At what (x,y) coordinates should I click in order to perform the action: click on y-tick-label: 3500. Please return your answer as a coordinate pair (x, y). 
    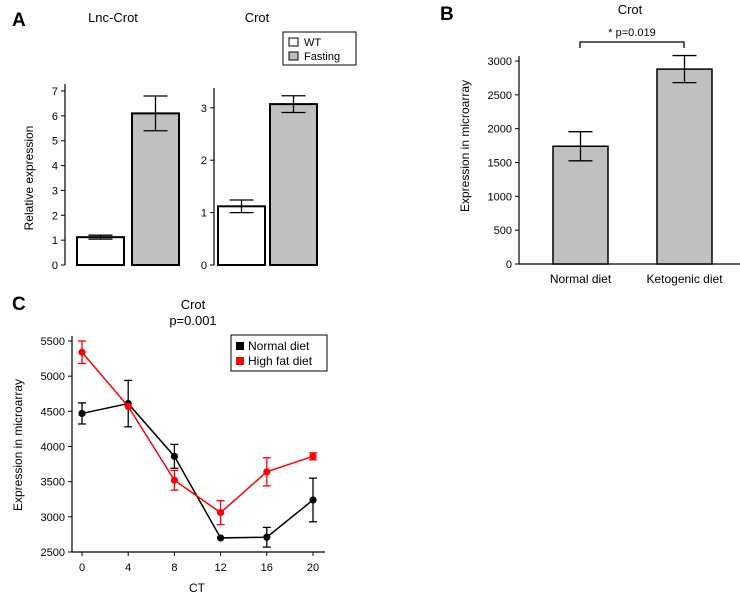
    Looking at the image, I should click on (53, 483).